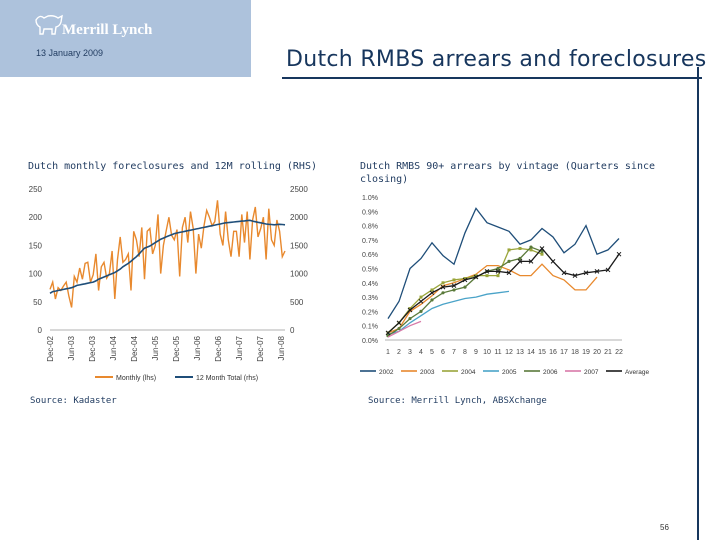 Image resolution: width=720 pixels, height=540 pixels. I want to click on brand-panel: Merrill Lynch 13 January 2009, so click(125, 38).